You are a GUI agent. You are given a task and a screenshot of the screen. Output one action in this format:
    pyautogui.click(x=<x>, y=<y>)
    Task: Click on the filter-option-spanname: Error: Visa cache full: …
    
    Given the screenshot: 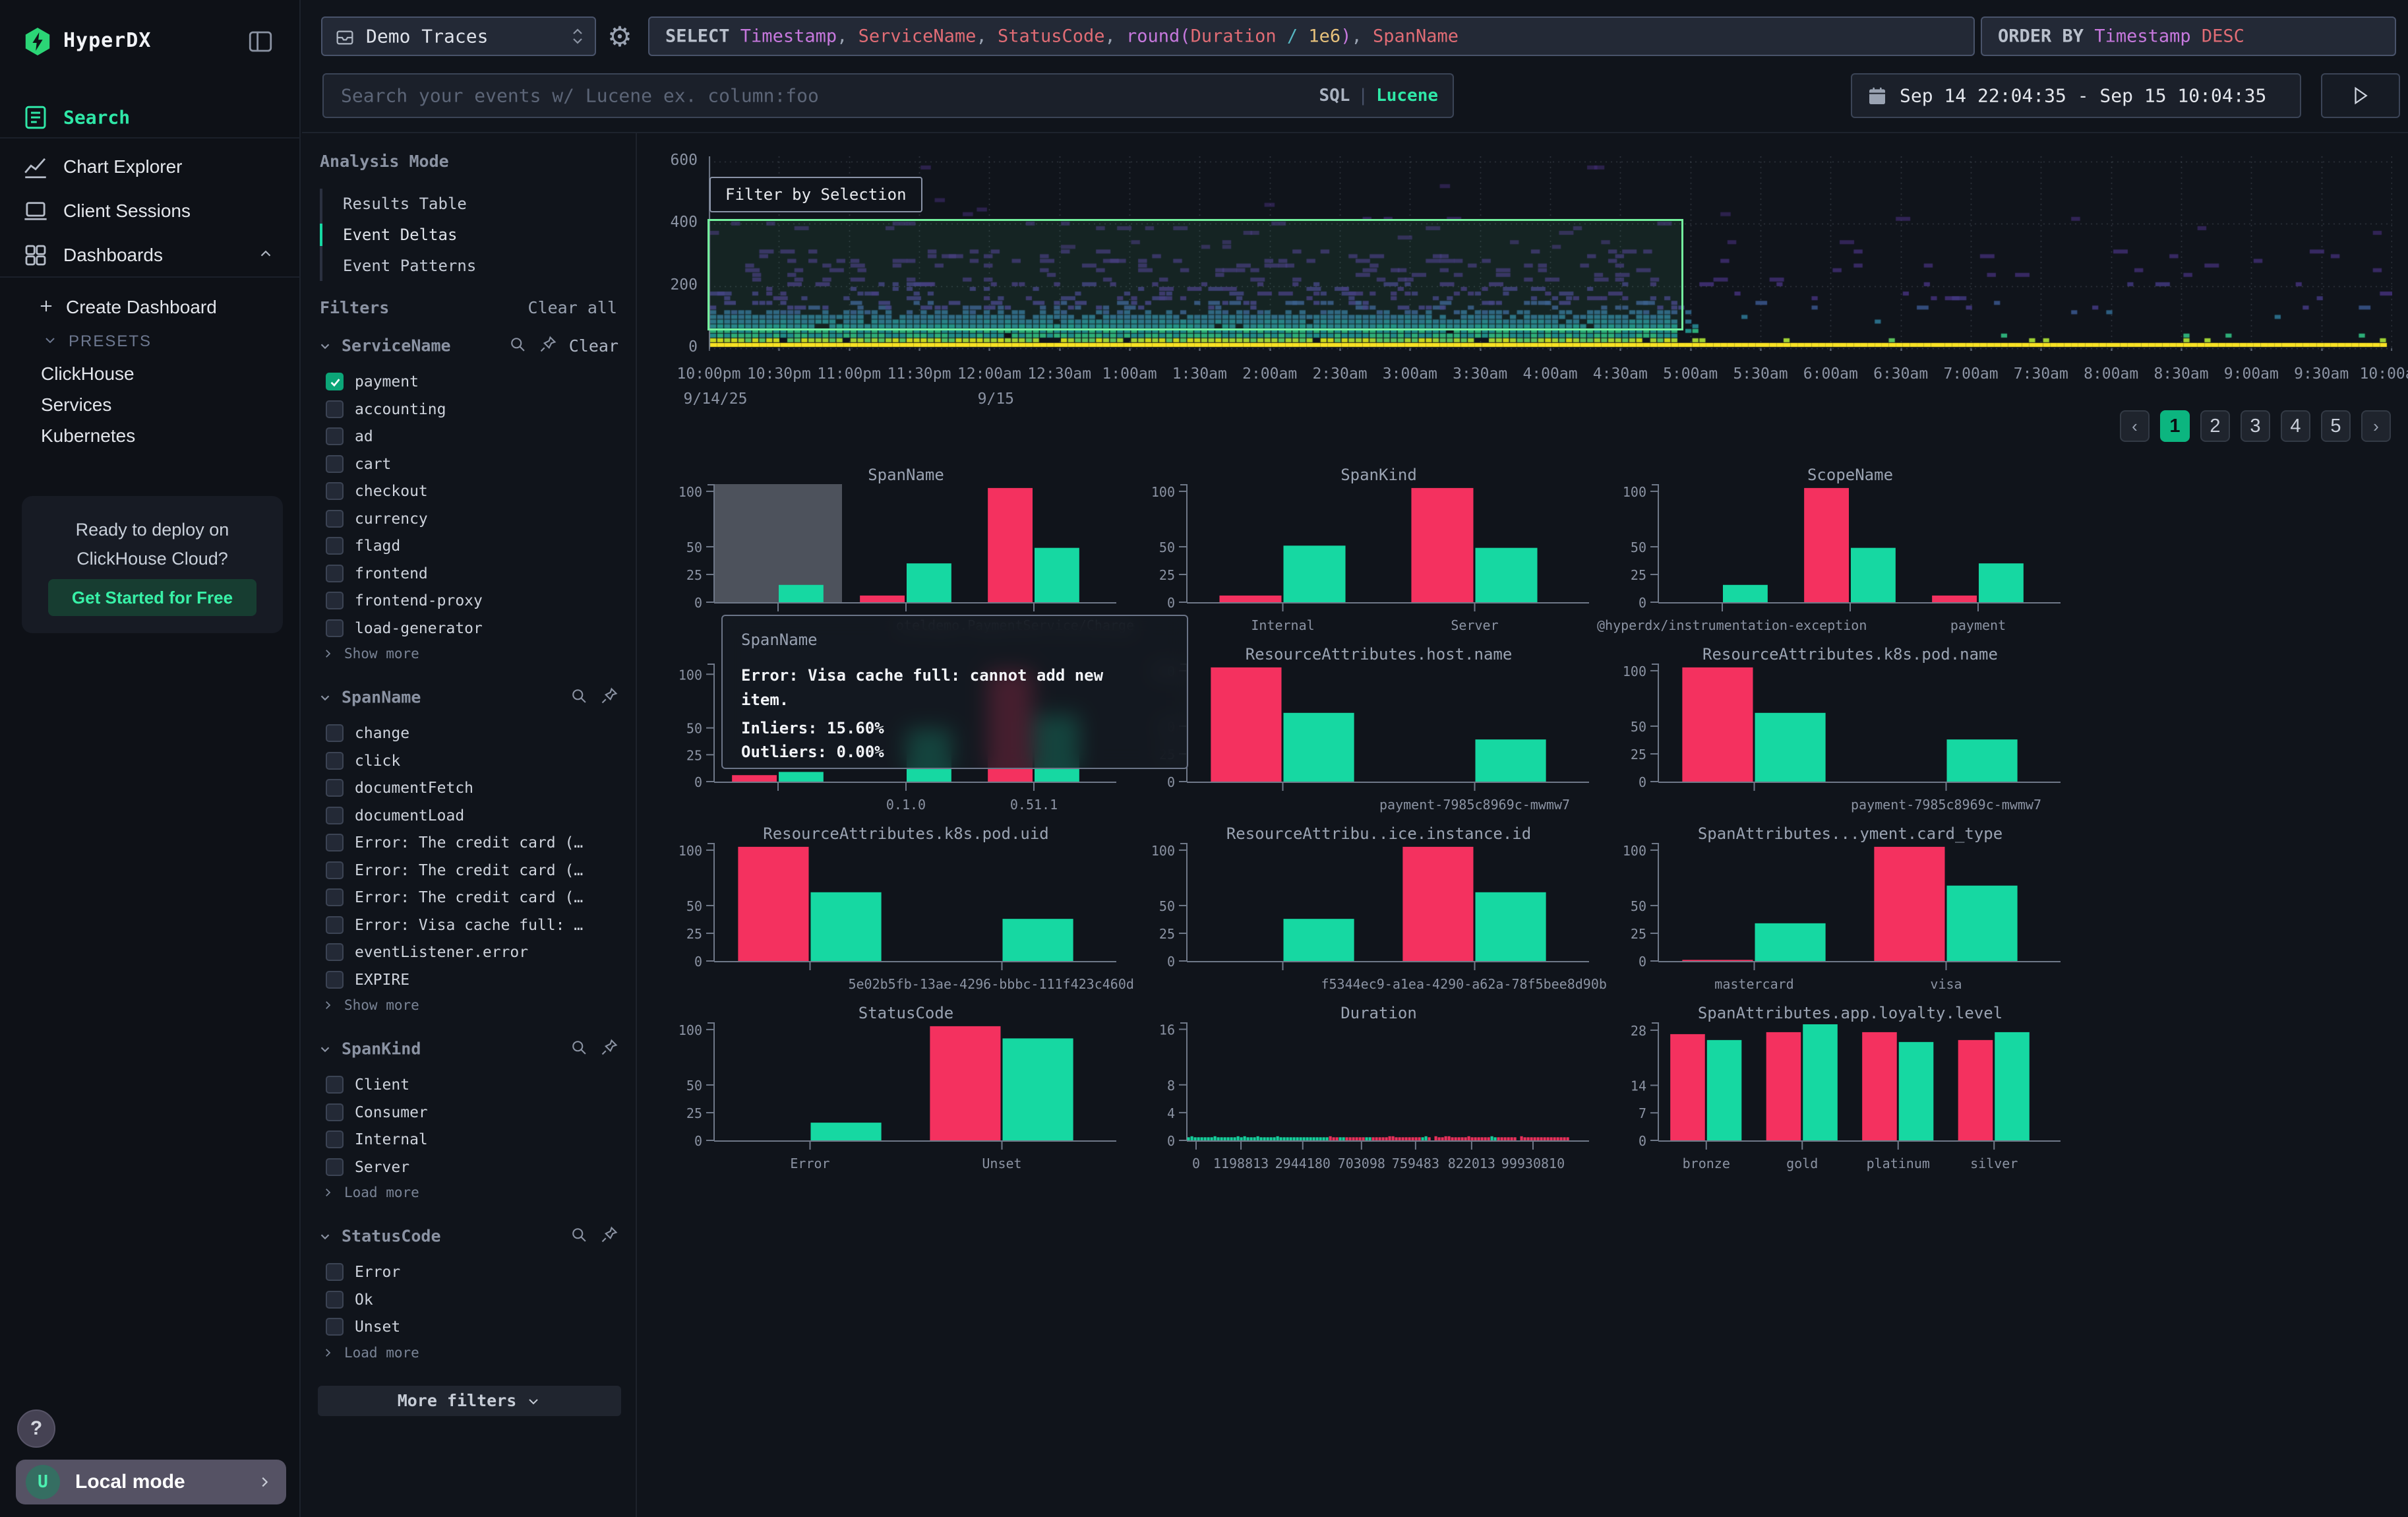 What is the action you would take?
    pyautogui.click(x=470, y=925)
    